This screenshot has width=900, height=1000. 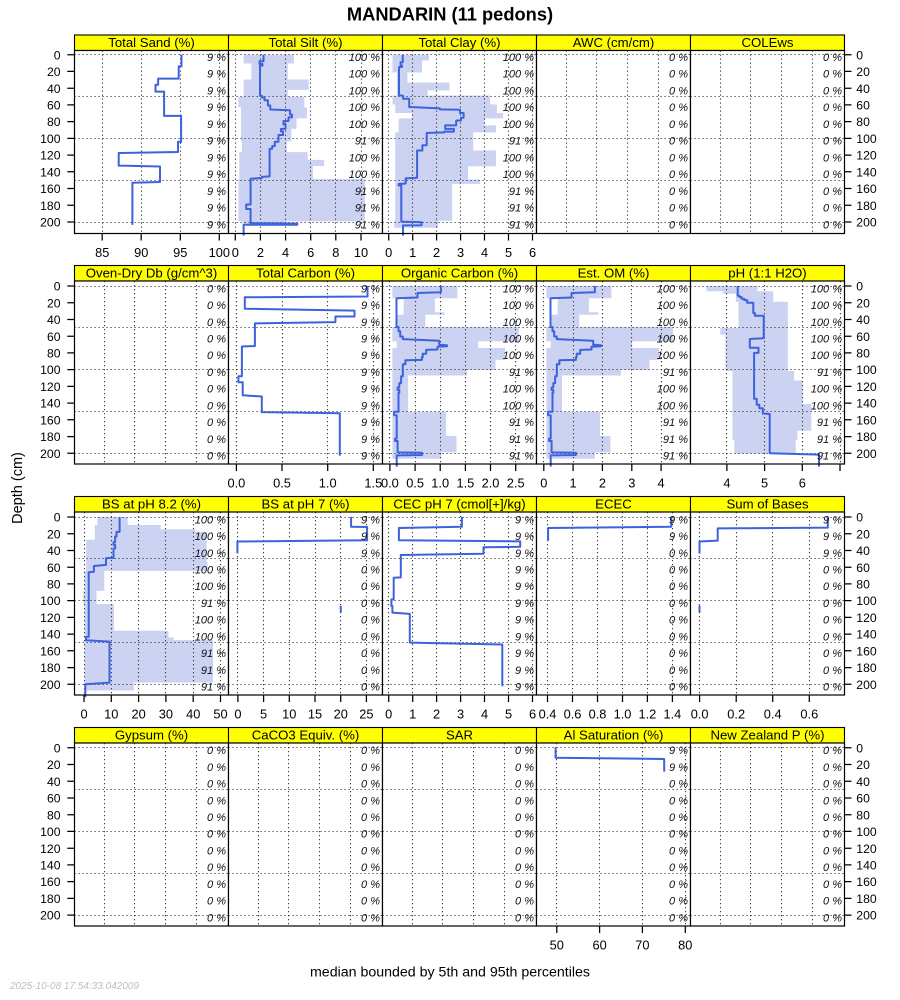 What do you see at coordinates (151, 504) in the screenshot?
I see `svg-text: BS at pH 8.2 (%)` at bounding box center [151, 504].